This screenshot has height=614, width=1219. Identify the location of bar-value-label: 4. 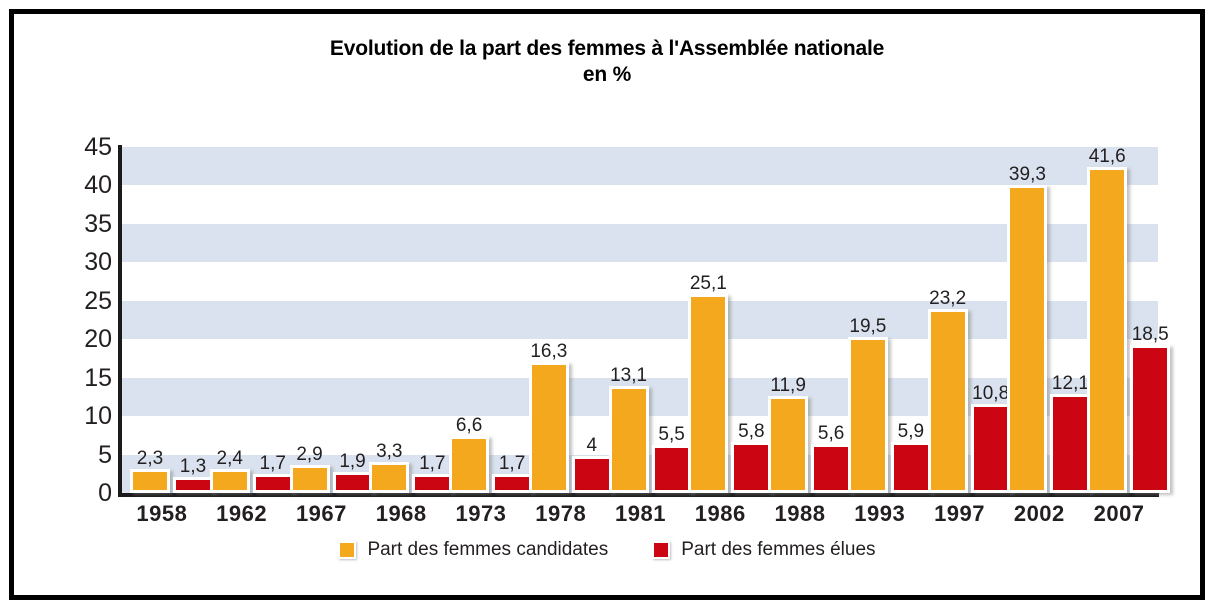
(592, 446).